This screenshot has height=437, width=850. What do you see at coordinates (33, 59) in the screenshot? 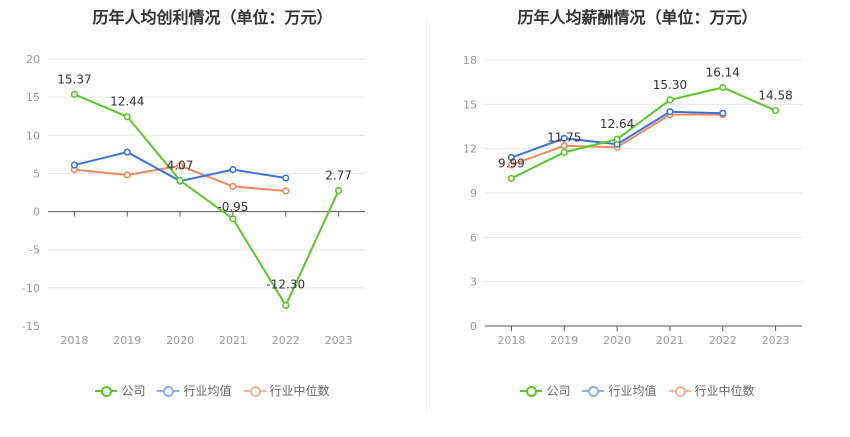
I see `y-tick-label: 20` at bounding box center [33, 59].